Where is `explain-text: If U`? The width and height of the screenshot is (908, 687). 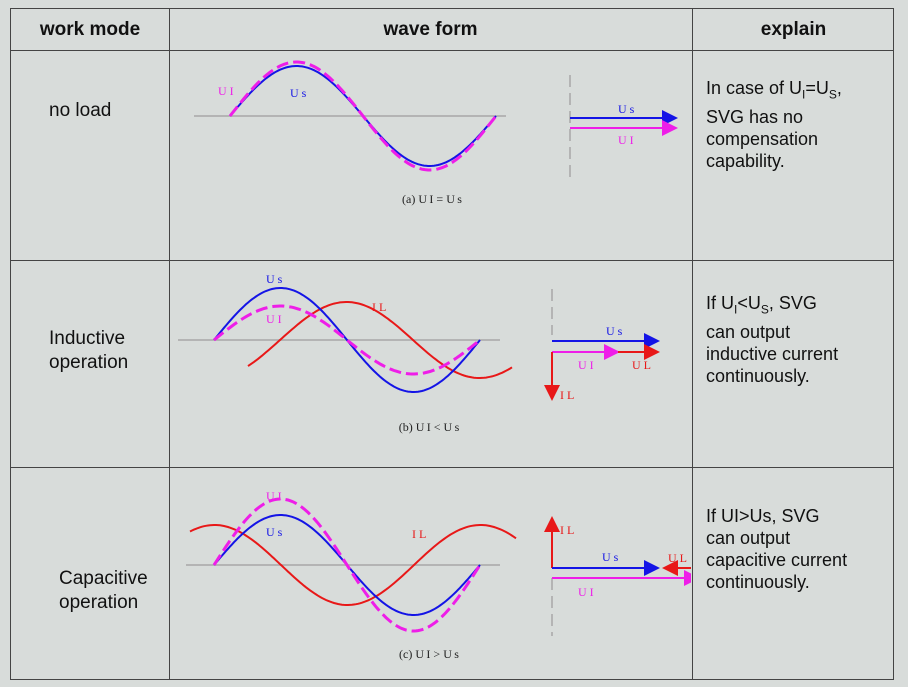
explain-text: If U is located at coordinates (720, 303).